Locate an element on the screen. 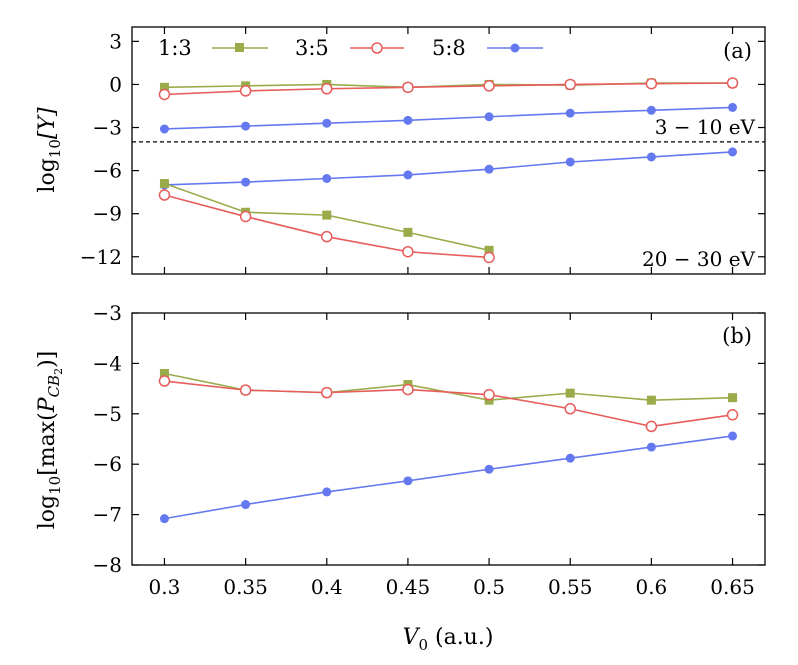 Image resolution: width=798 pixels, height=665 pixels. panel-a-series-1-3-20-30-ev is located at coordinates (326, 217).